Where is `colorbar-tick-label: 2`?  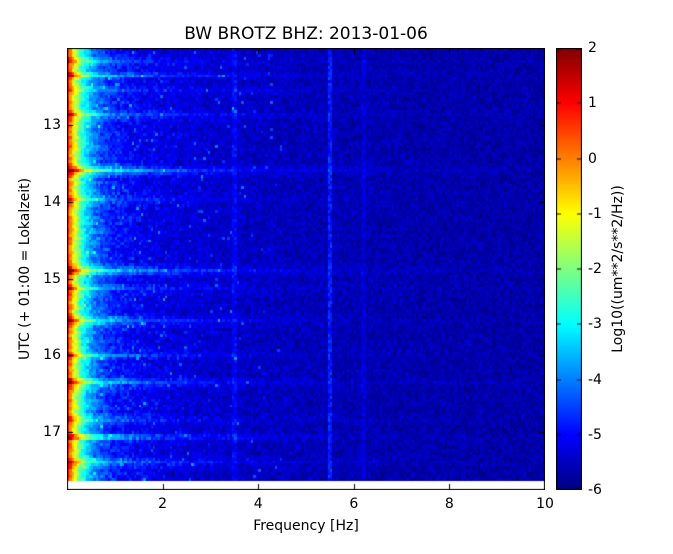 colorbar-tick-label: 2 is located at coordinates (592, 48).